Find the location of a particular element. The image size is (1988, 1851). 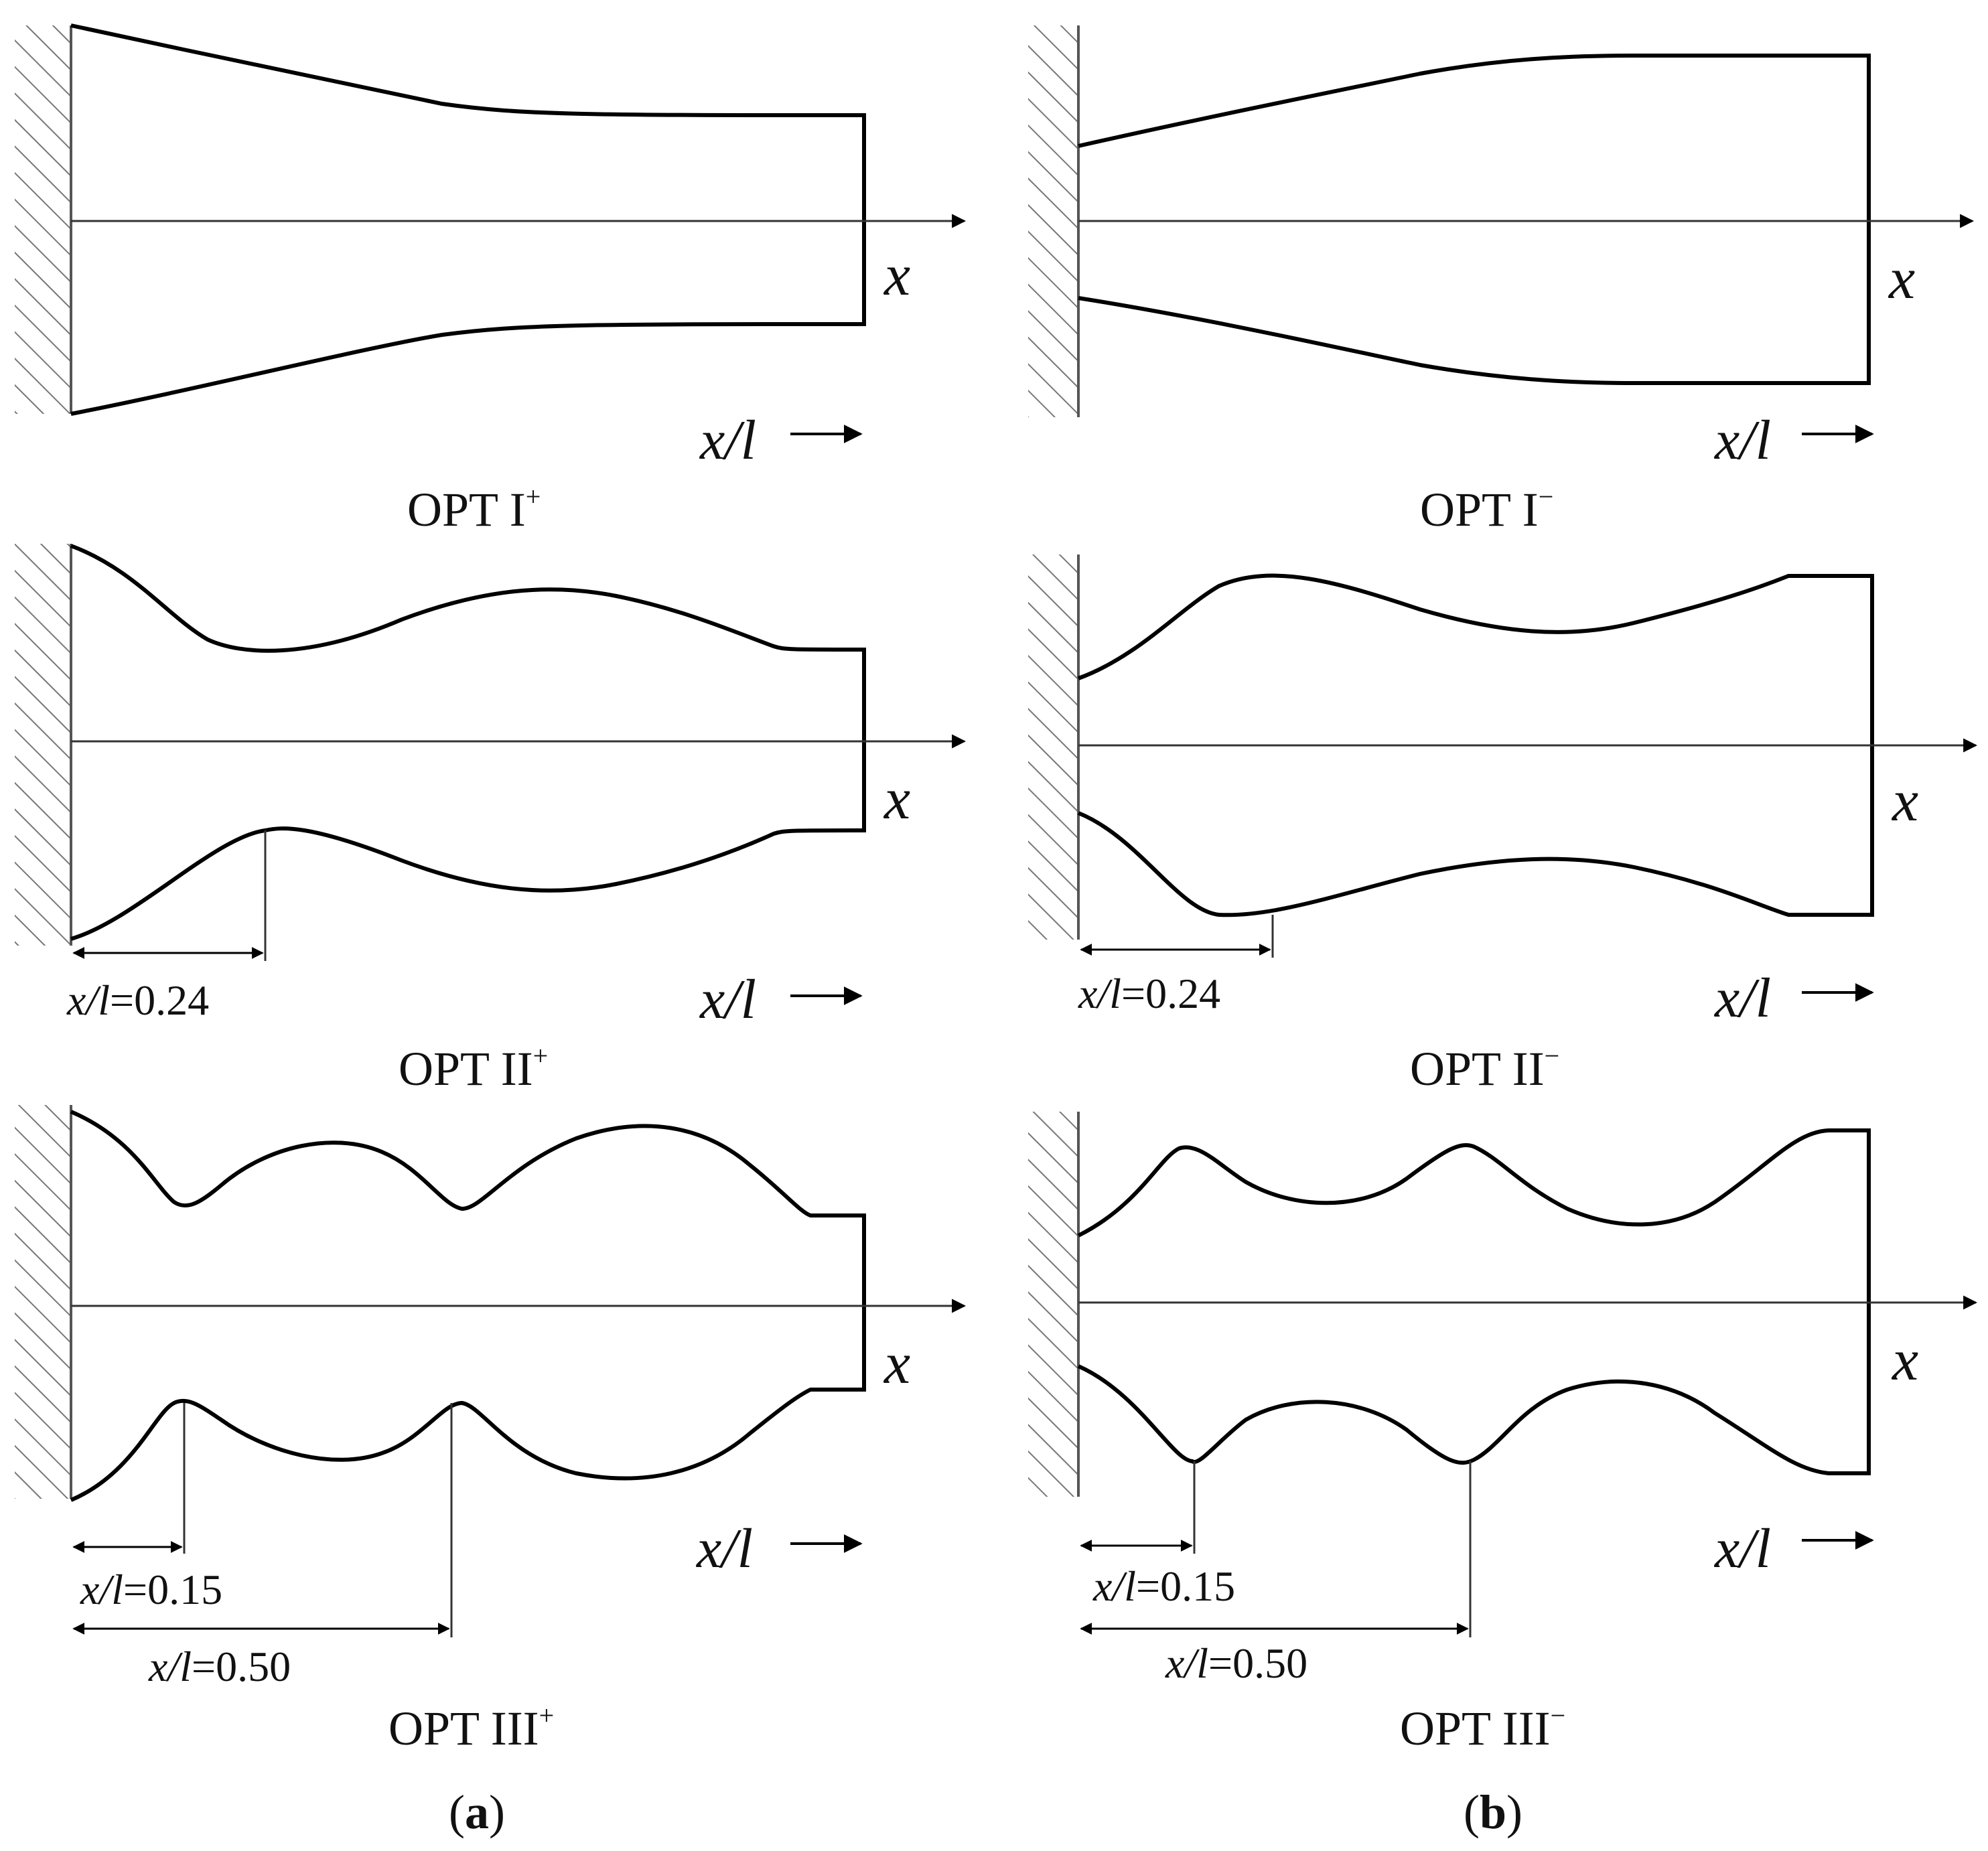

caption-opt3-minus: OPT III− is located at coordinates (1482, 1728).